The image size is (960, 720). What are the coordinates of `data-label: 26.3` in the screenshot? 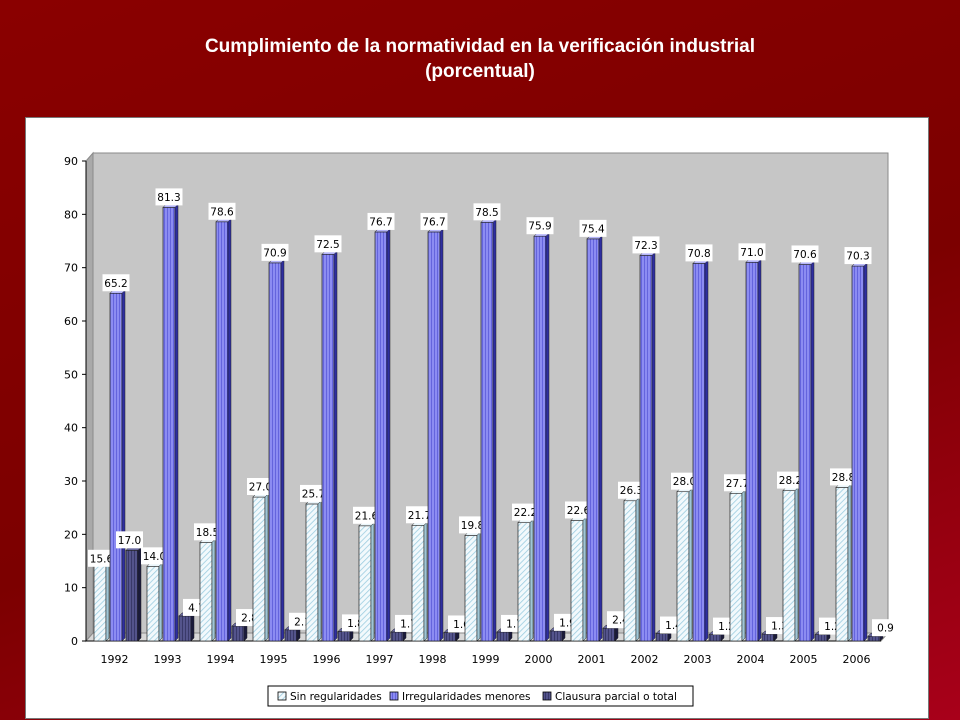 It's located at (631, 491).